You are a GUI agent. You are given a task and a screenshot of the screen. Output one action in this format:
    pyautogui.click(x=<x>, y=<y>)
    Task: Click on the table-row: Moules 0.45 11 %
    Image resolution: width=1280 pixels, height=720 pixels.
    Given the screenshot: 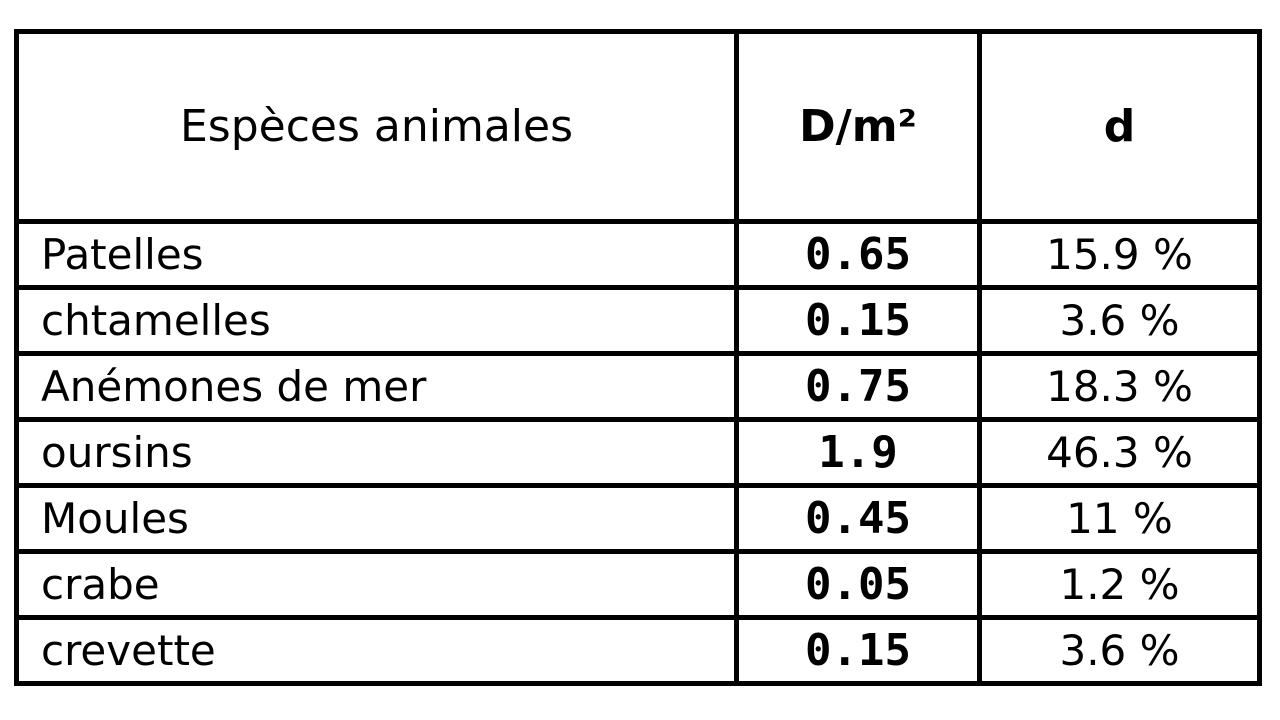 What is the action you would take?
    pyautogui.click(x=638, y=518)
    